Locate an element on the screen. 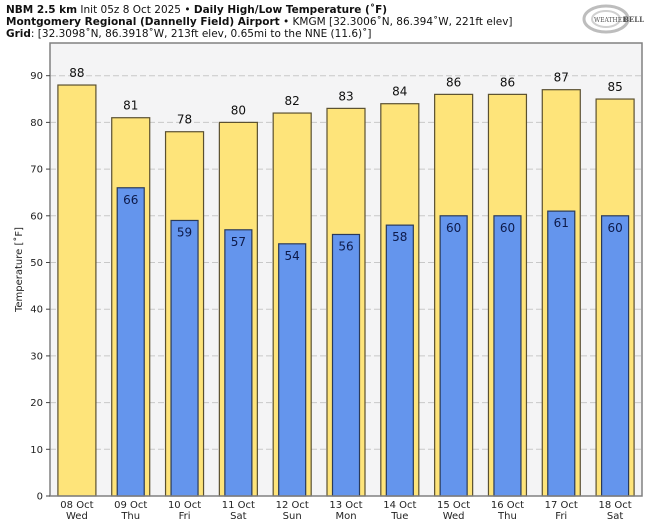 The width and height of the screenshot is (650, 521). y-tick-label: 20 is located at coordinates (36, 403).